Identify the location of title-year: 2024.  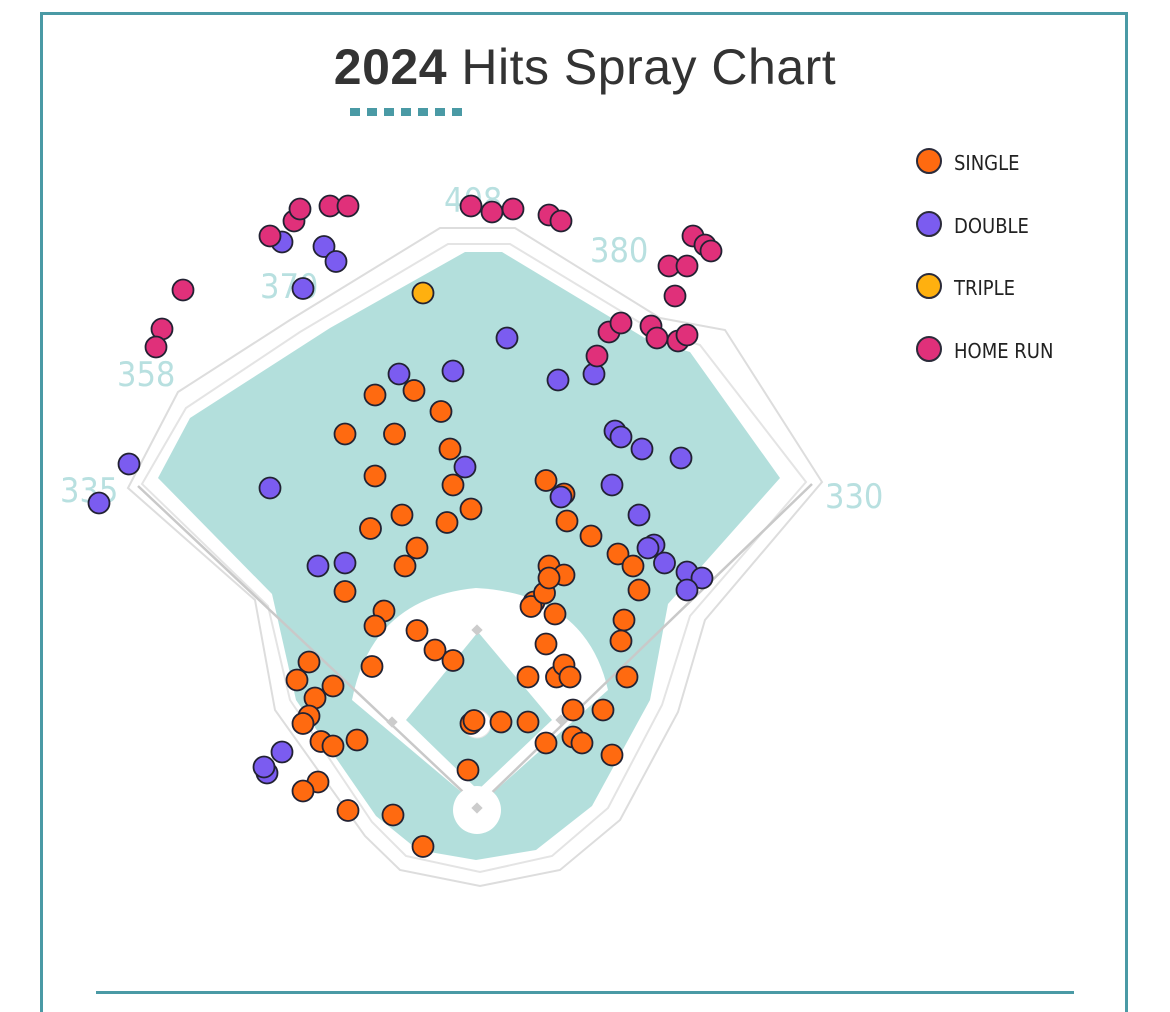
(390, 67).